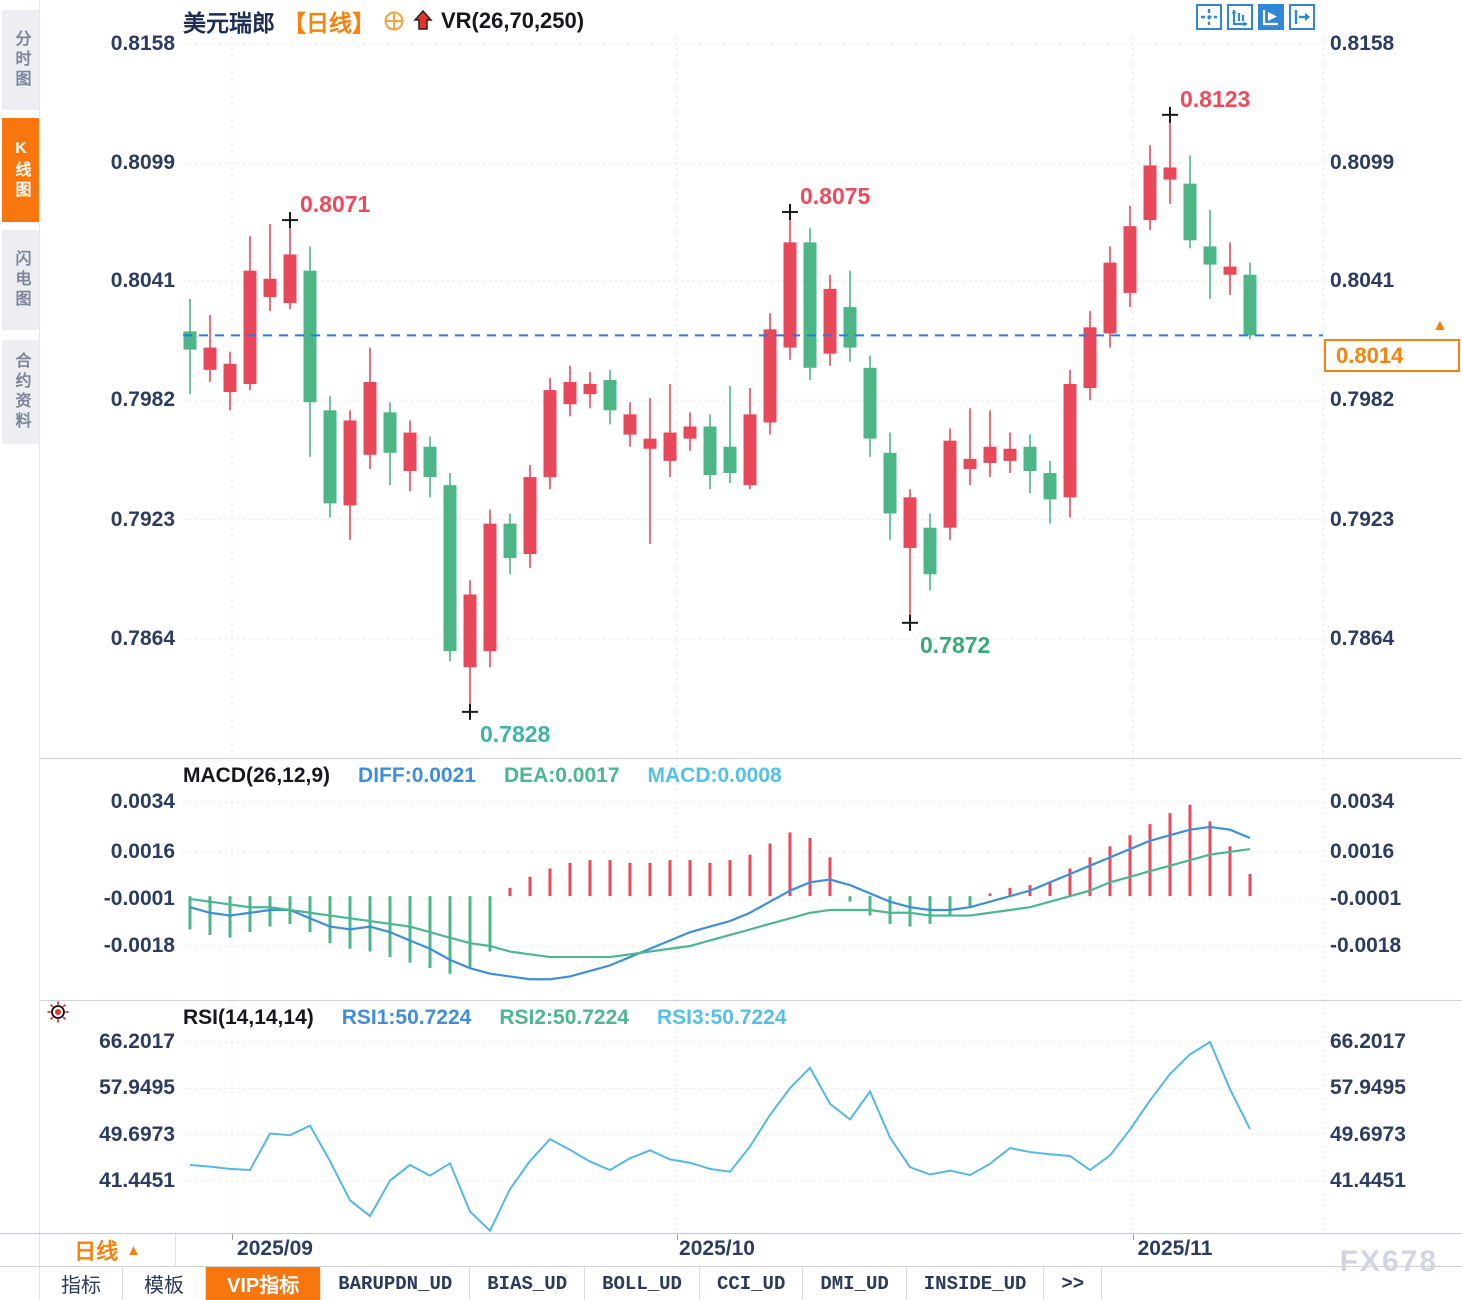 The height and width of the screenshot is (1300, 1462). What do you see at coordinates (1302, 17) in the screenshot?
I see `exit-right-icon` at bounding box center [1302, 17].